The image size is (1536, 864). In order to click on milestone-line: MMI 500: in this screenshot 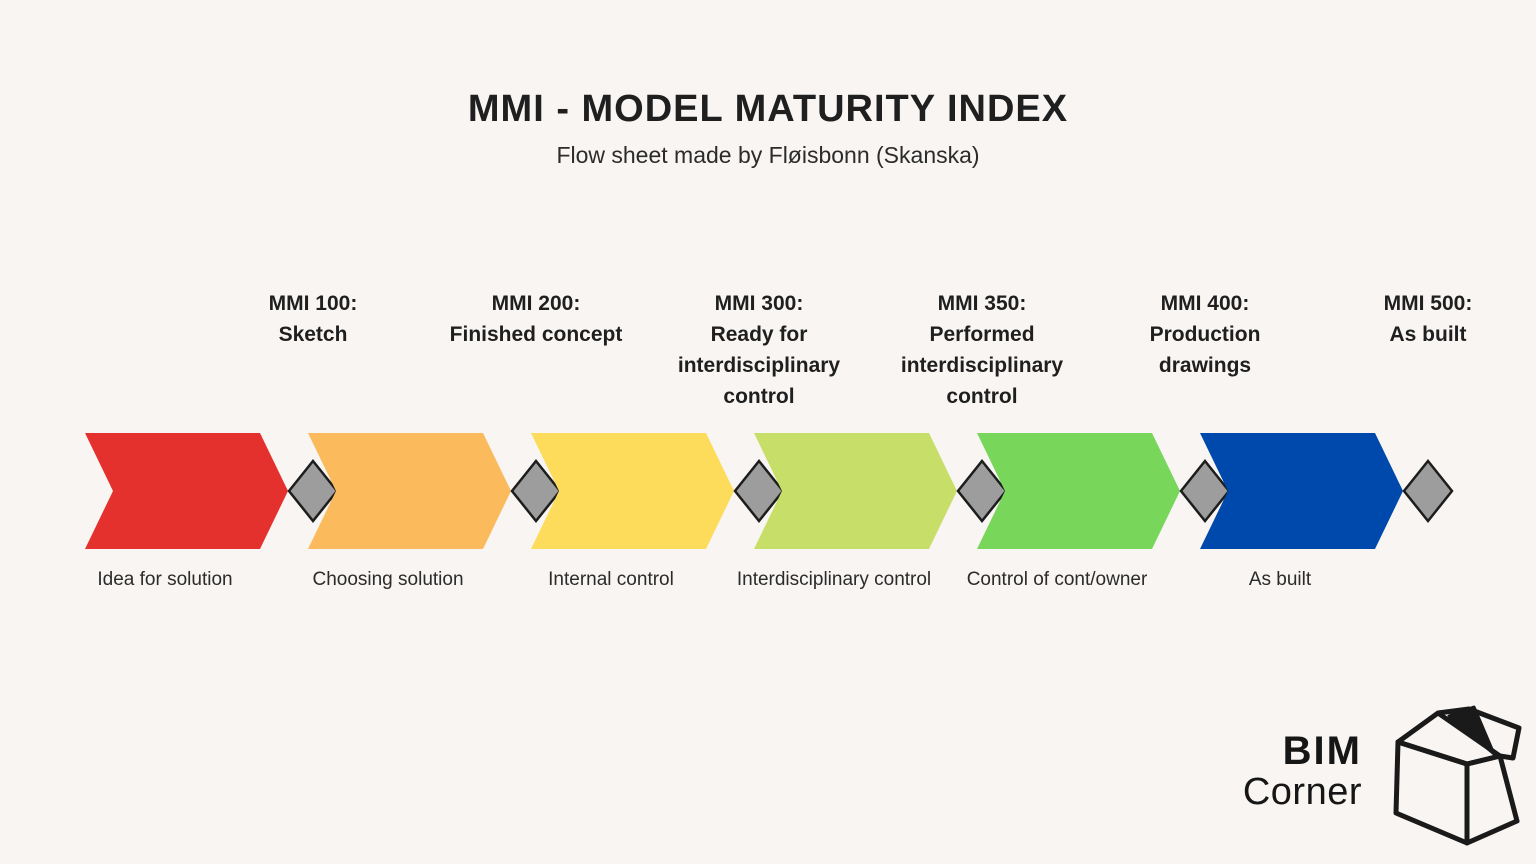, I will do `click(1428, 303)`.